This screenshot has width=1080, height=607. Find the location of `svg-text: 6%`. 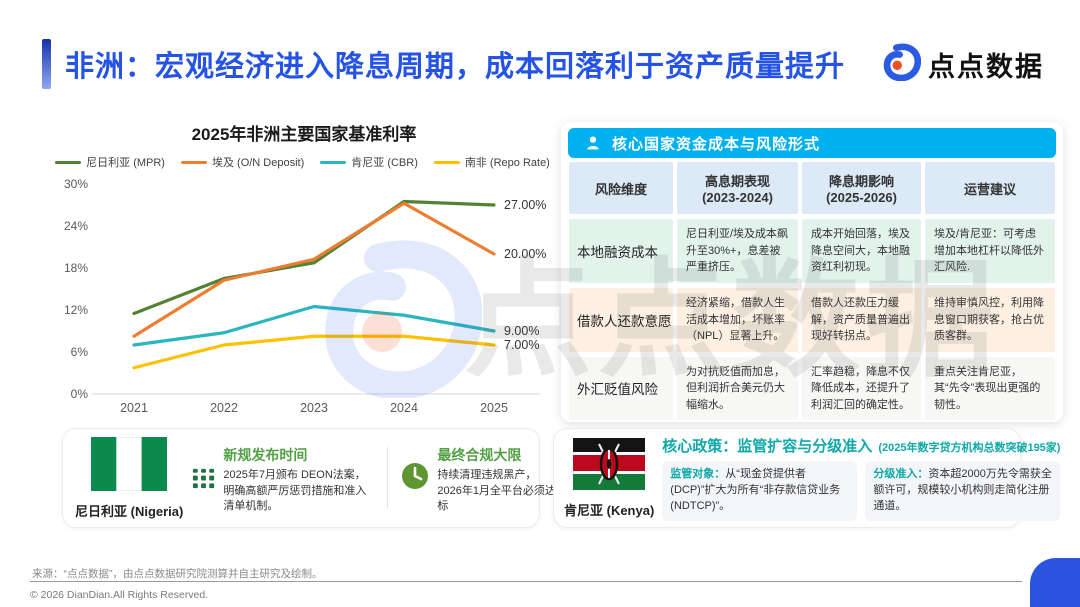

svg-text: 6% is located at coordinates (80, 352).